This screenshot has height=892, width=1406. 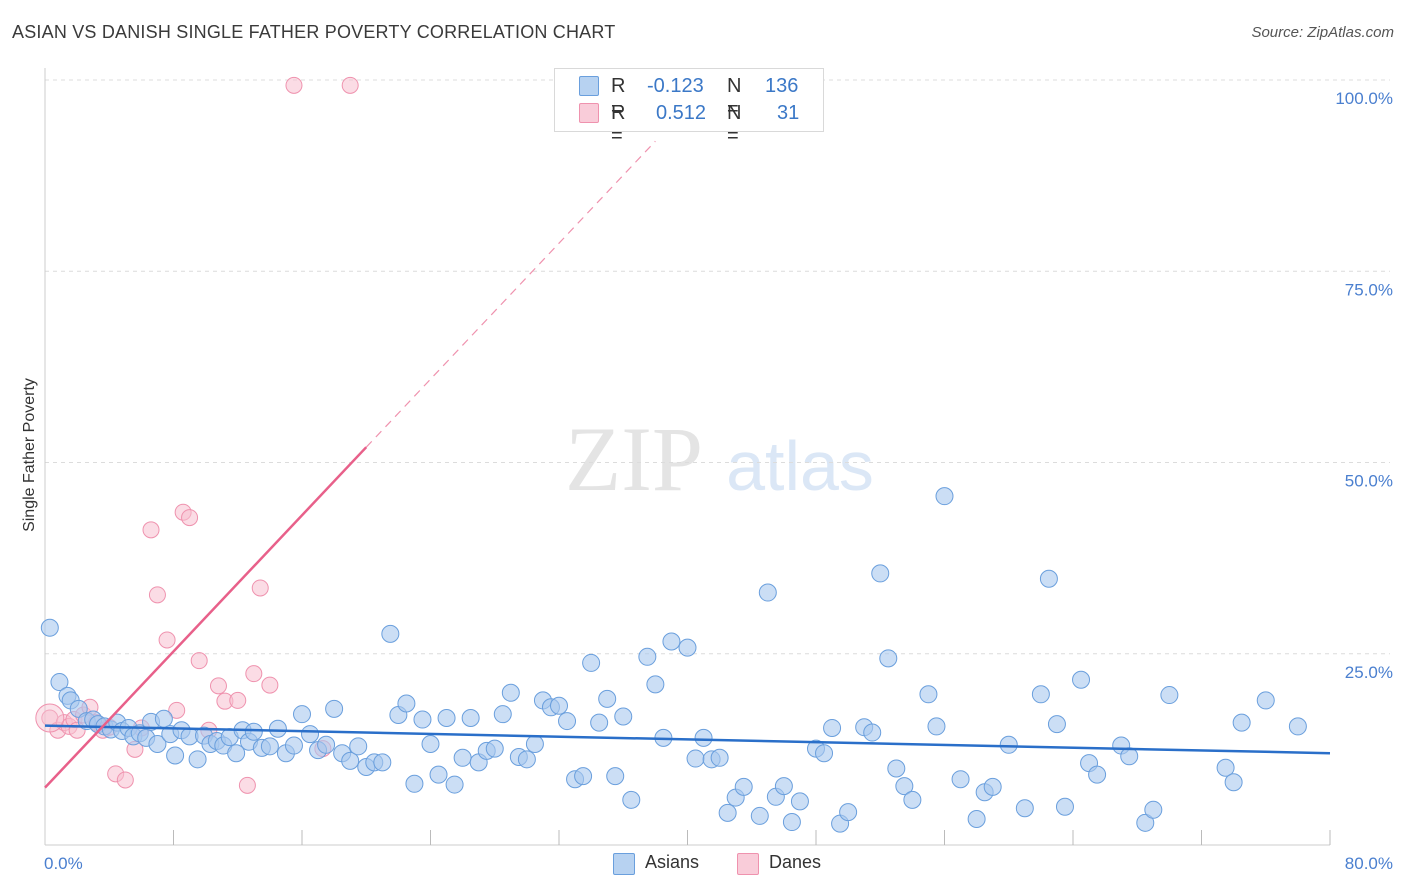 I want to click on bottom-danes-label: Danes, so click(x=795, y=862).